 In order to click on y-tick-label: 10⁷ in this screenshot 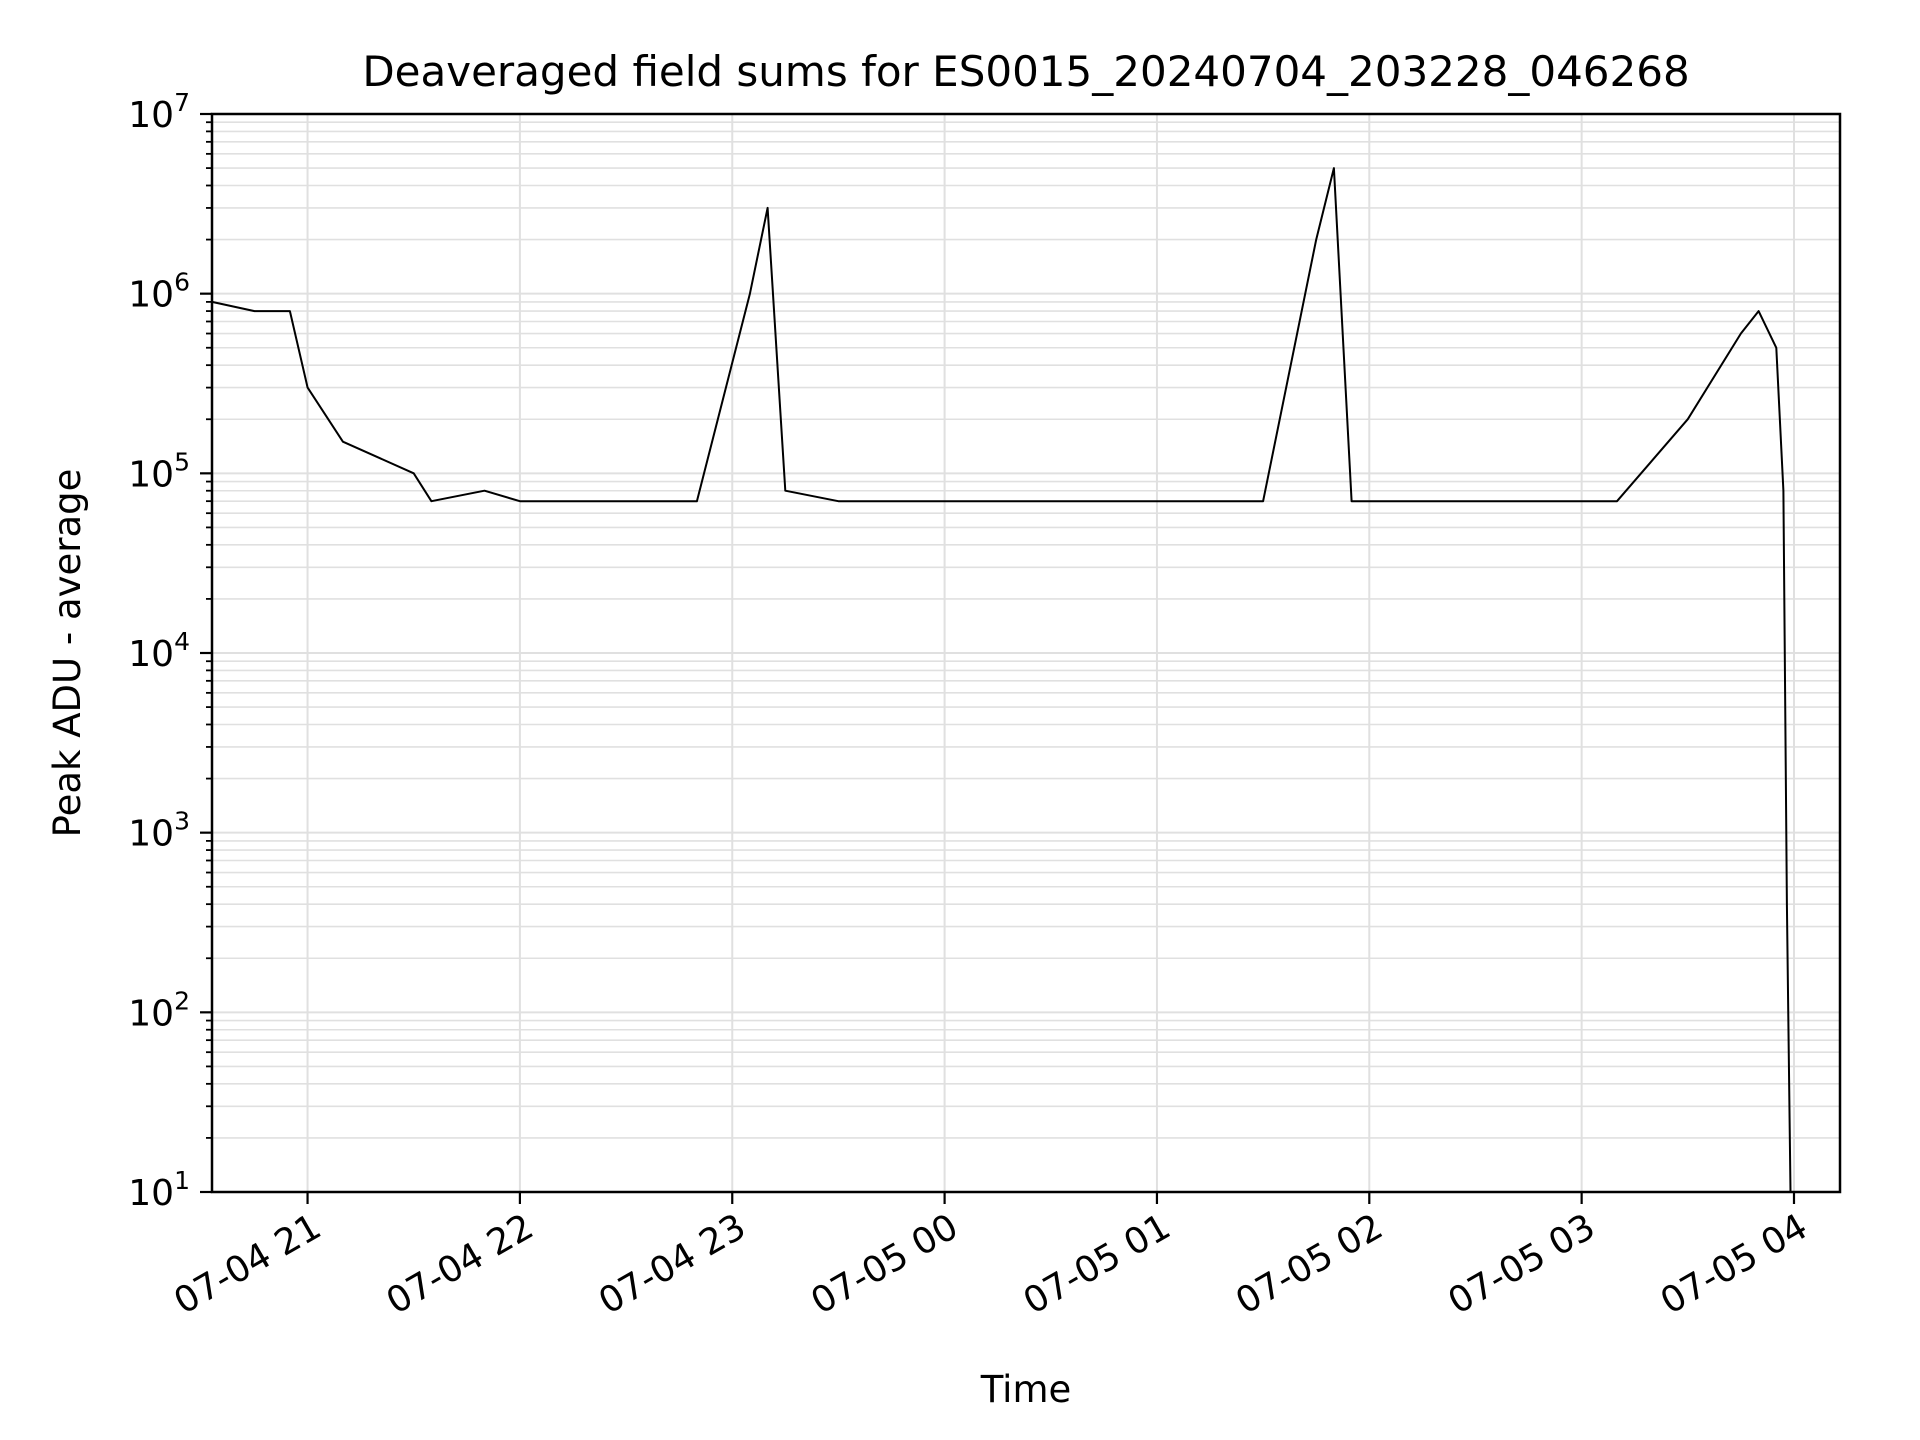, I will do `click(159, 112)`.